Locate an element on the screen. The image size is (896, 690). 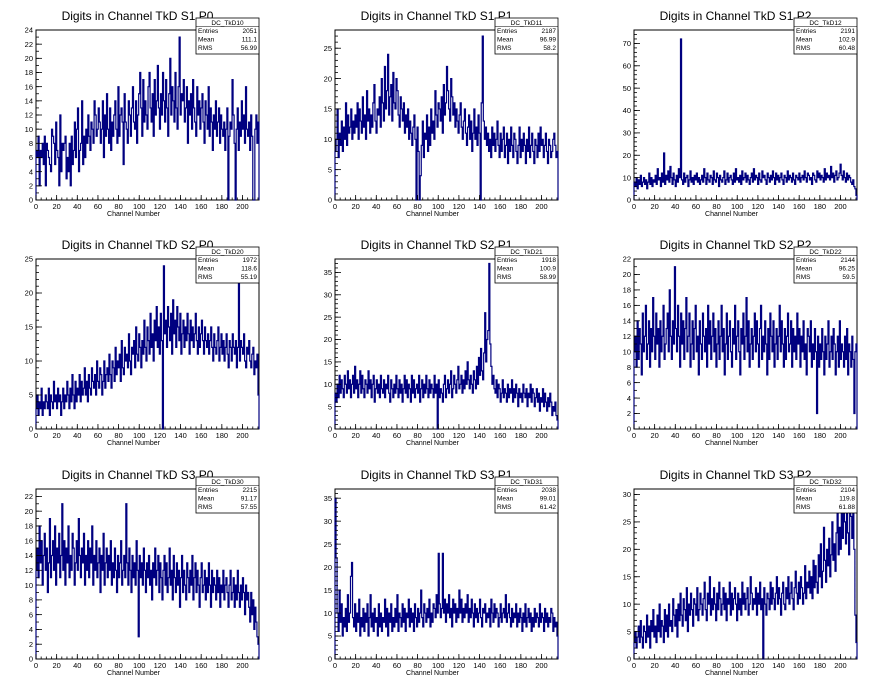
stats-value: 2104 is located at coordinates (848, 490).